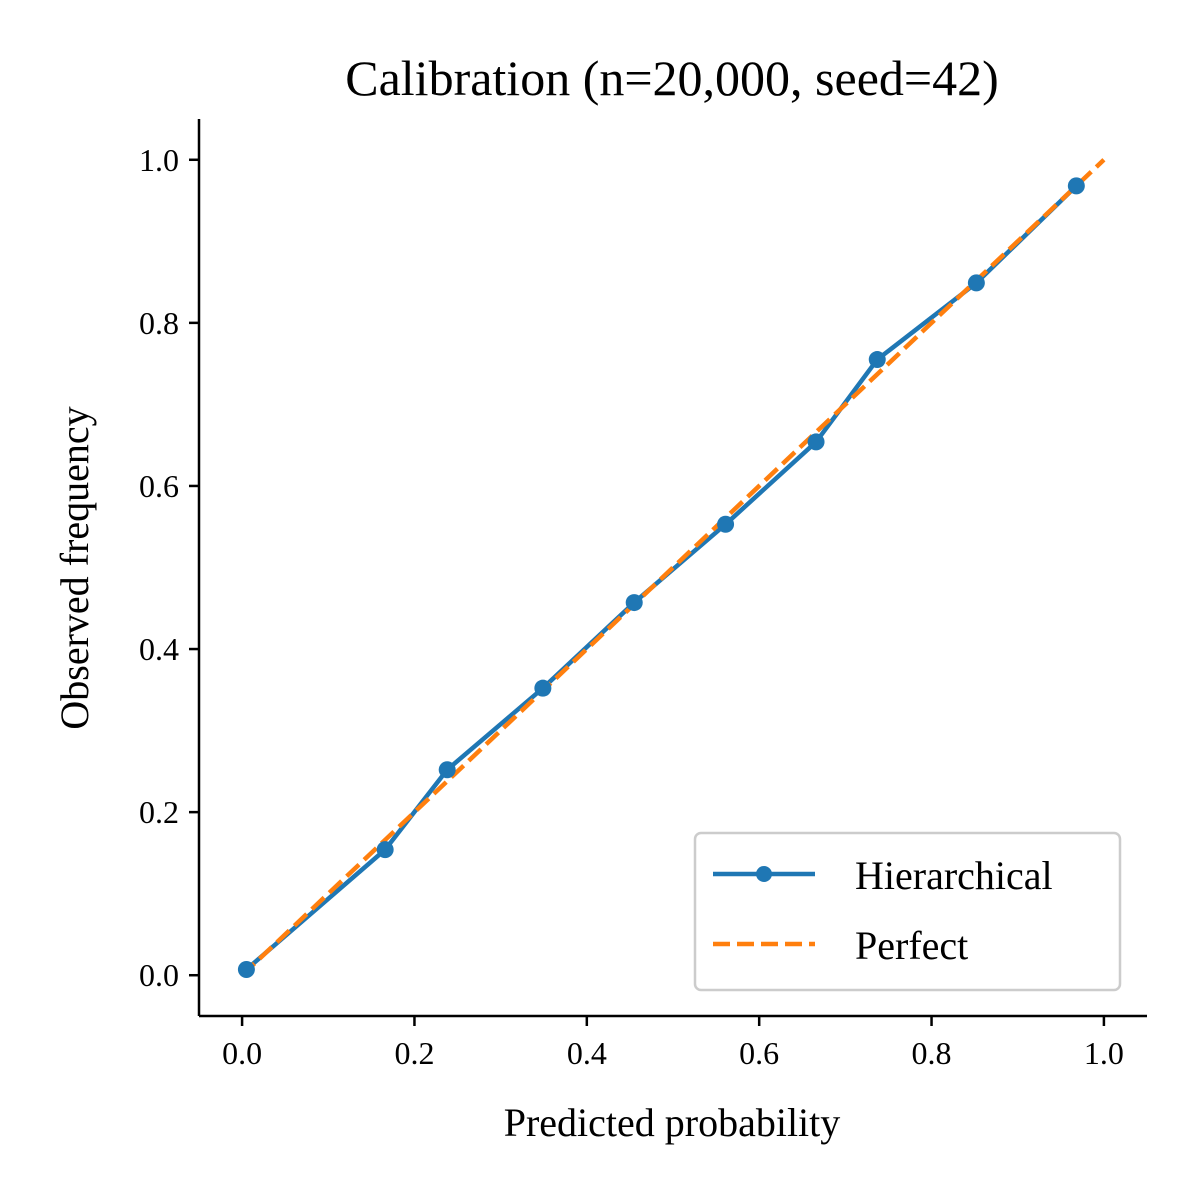 This screenshot has height=1200, width=1200. Describe the element at coordinates (672, 78) in the screenshot. I see `chart-title: Calibration (n=20,000, seed=42)` at that location.